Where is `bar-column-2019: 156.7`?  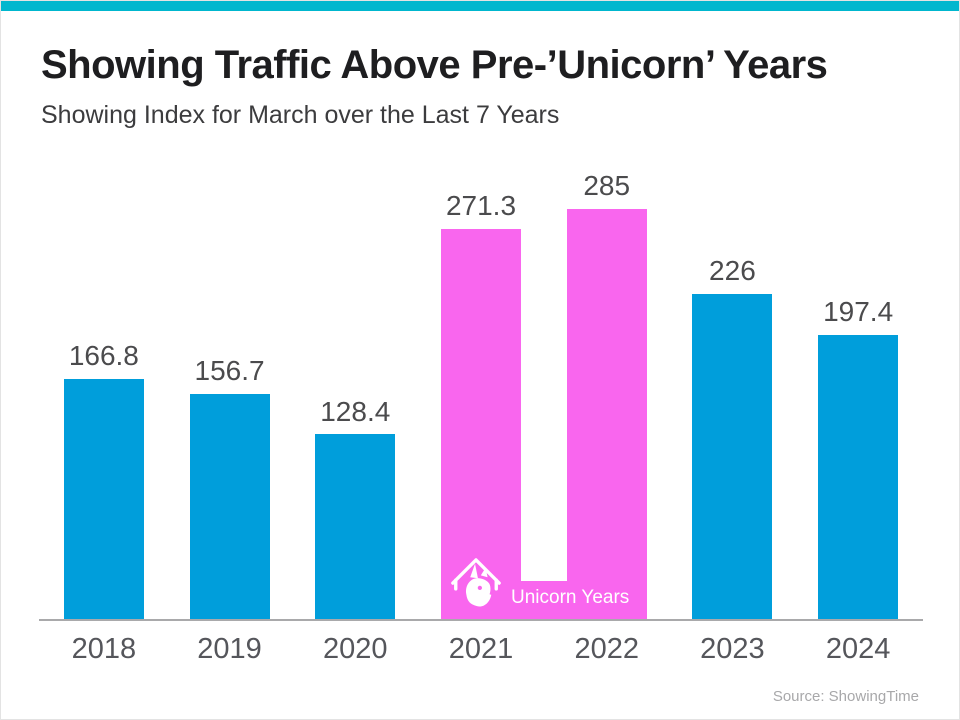
bar-column-2019: 156.7 is located at coordinates (230, 486).